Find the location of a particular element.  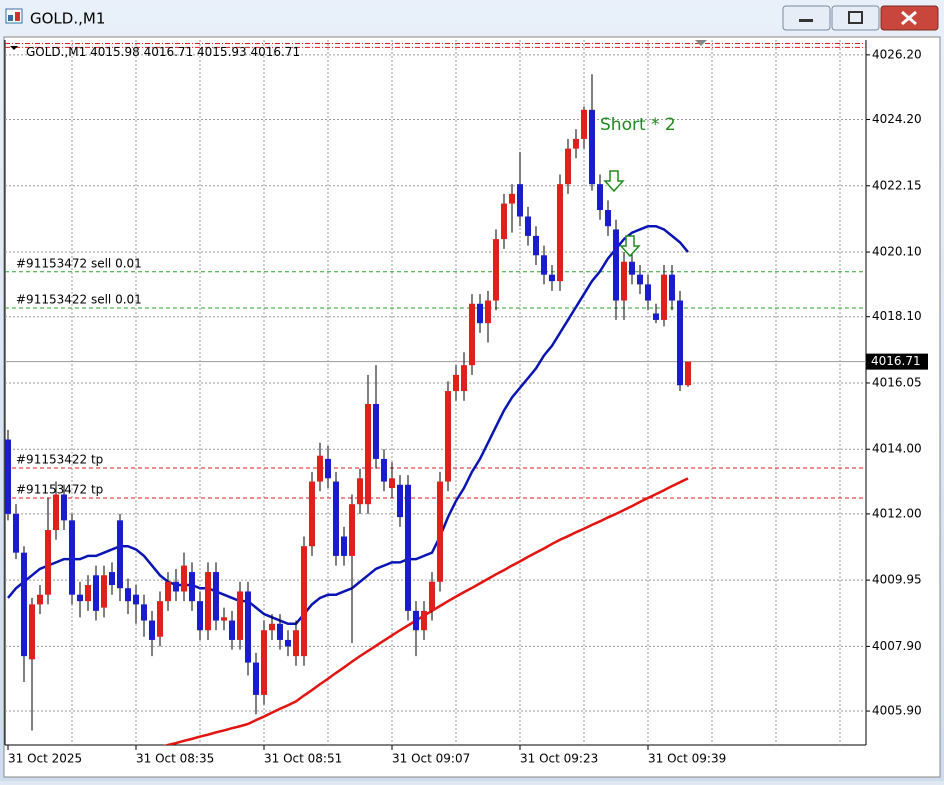

price-label: 4016.71 is located at coordinates (896, 361).